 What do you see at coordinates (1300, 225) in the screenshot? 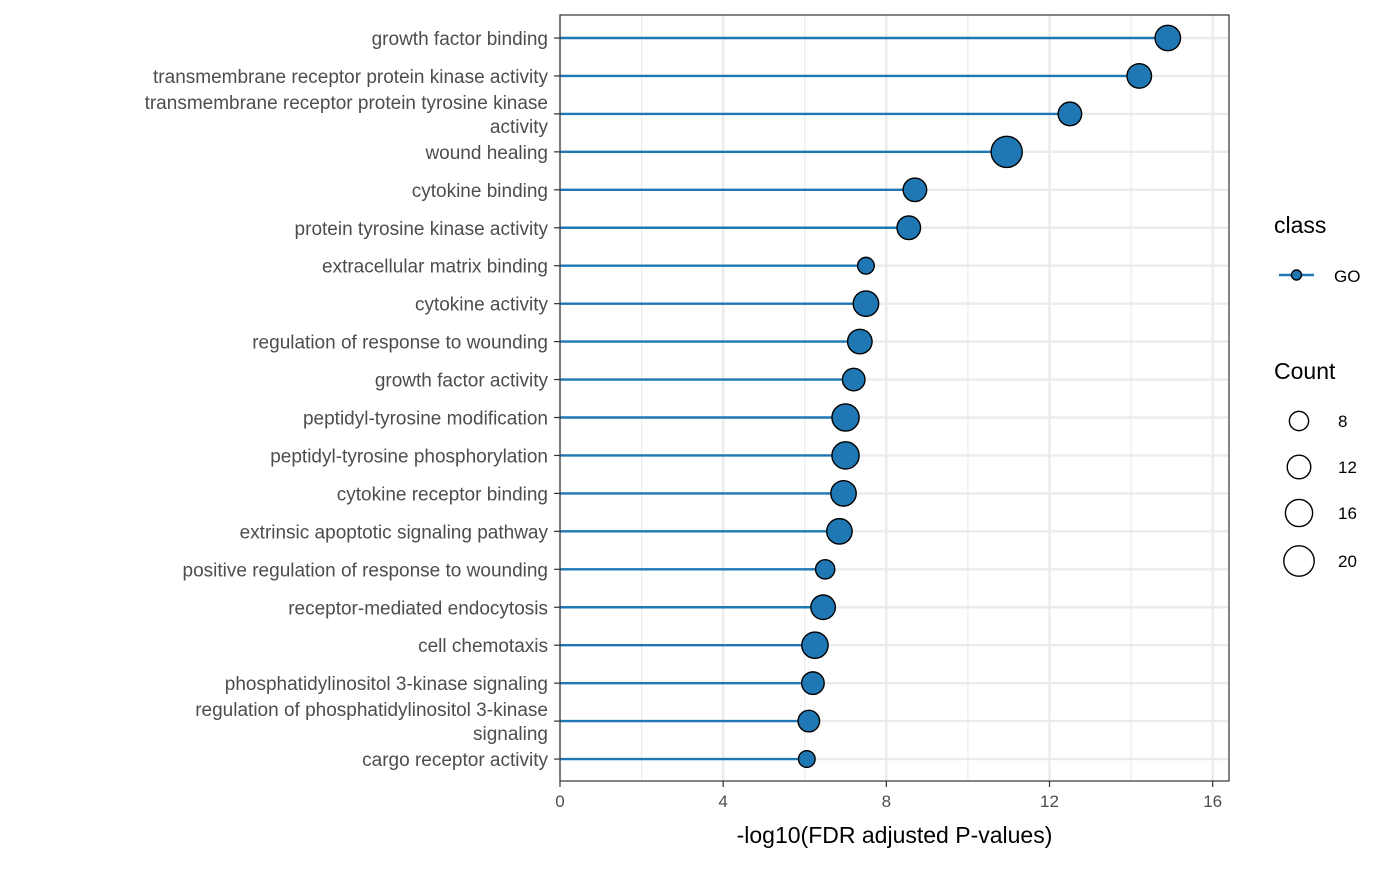
I see `legend-class-title: class` at bounding box center [1300, 225].